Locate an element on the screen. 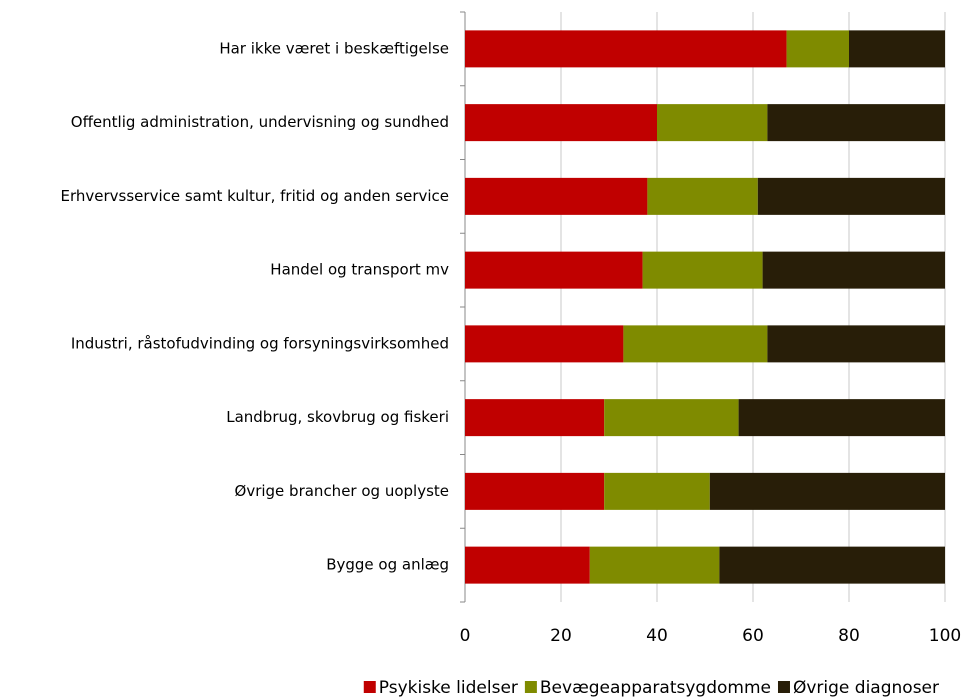  y-tick-label: Øvrige brancher og uoplyste is located at coordinates (342, 491).